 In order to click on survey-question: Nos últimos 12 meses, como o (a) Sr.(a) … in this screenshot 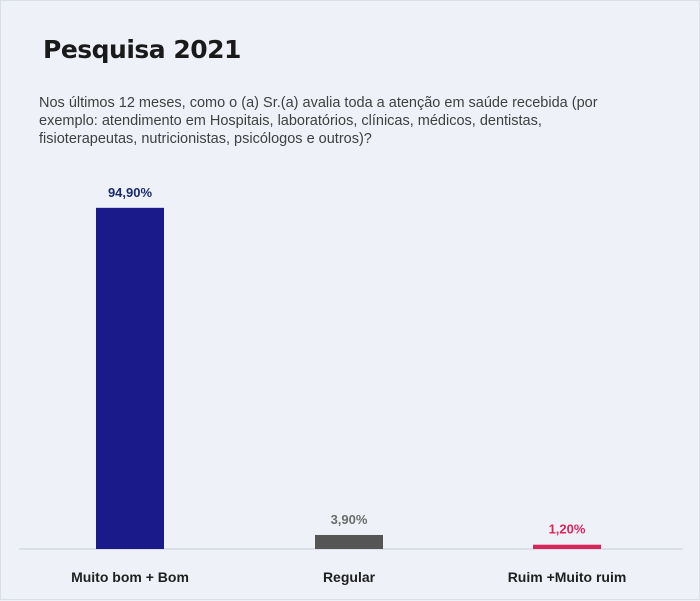, I will do `click(318, 121)`.